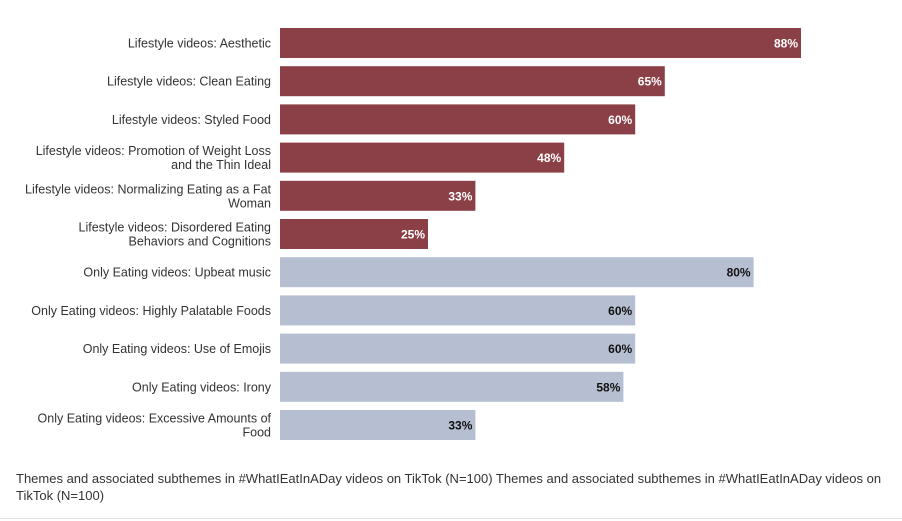 This screenshot has width=902, height=521. Describe the element at coordinates (739, 273) in the screenshot. I see `bar-value-label: 80%` at that location.